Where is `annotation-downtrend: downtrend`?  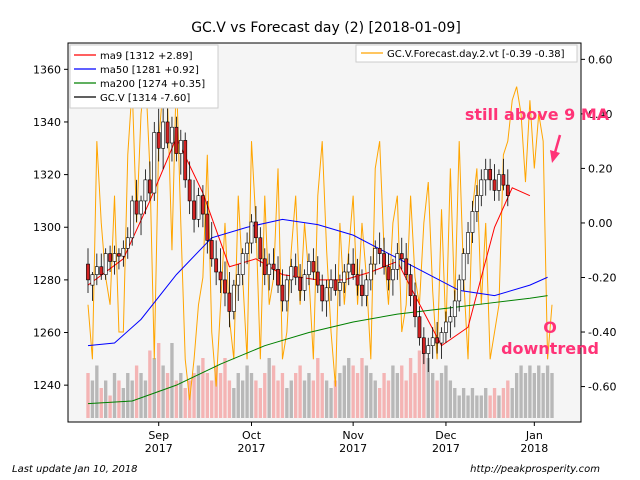
annotation-downtrend: downtrend is located at coordinates (550, 348).